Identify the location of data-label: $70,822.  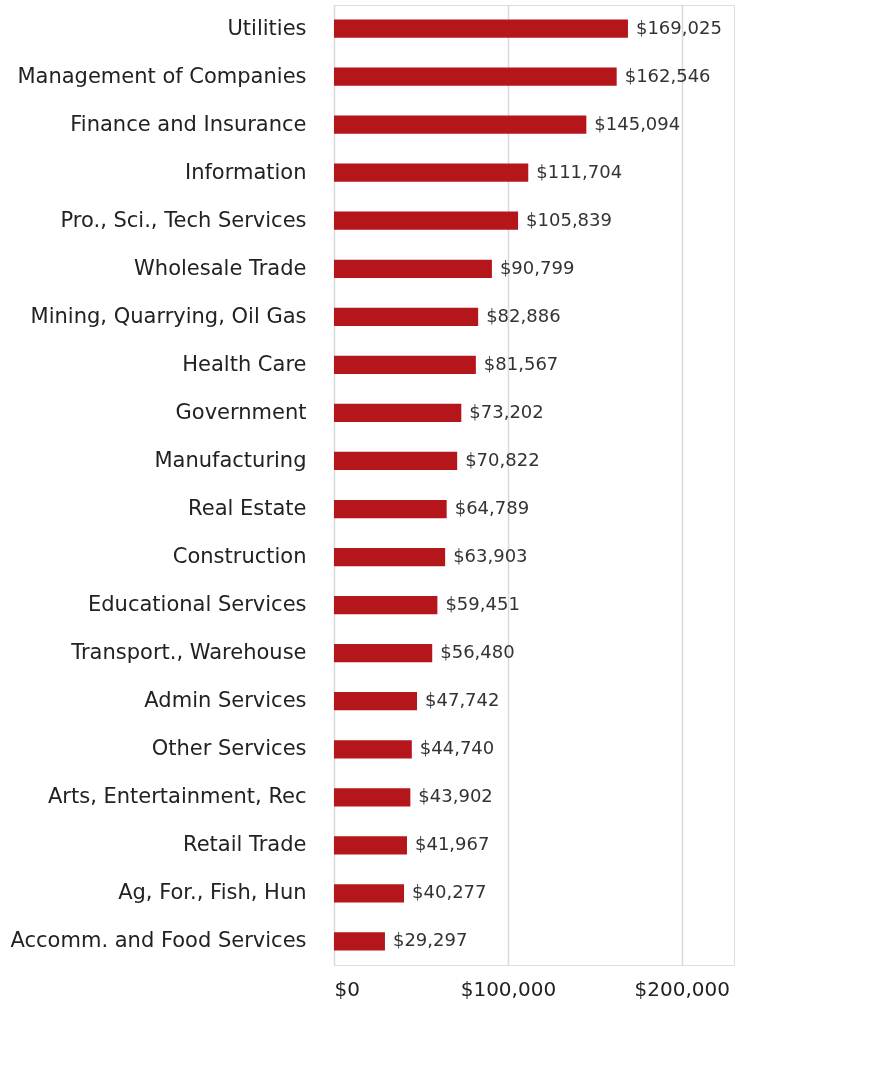
(502, 459).